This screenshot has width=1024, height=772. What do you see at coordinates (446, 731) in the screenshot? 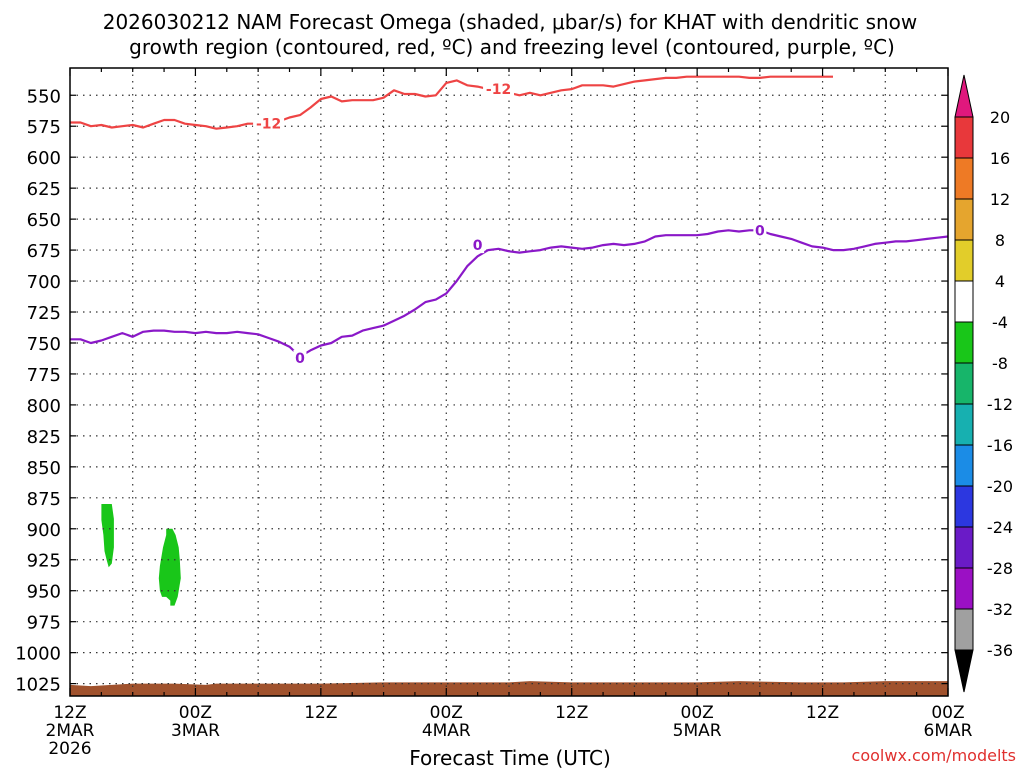
I see `x-tick-label-36-1: 4MAR` at bounding box center [446, 731].